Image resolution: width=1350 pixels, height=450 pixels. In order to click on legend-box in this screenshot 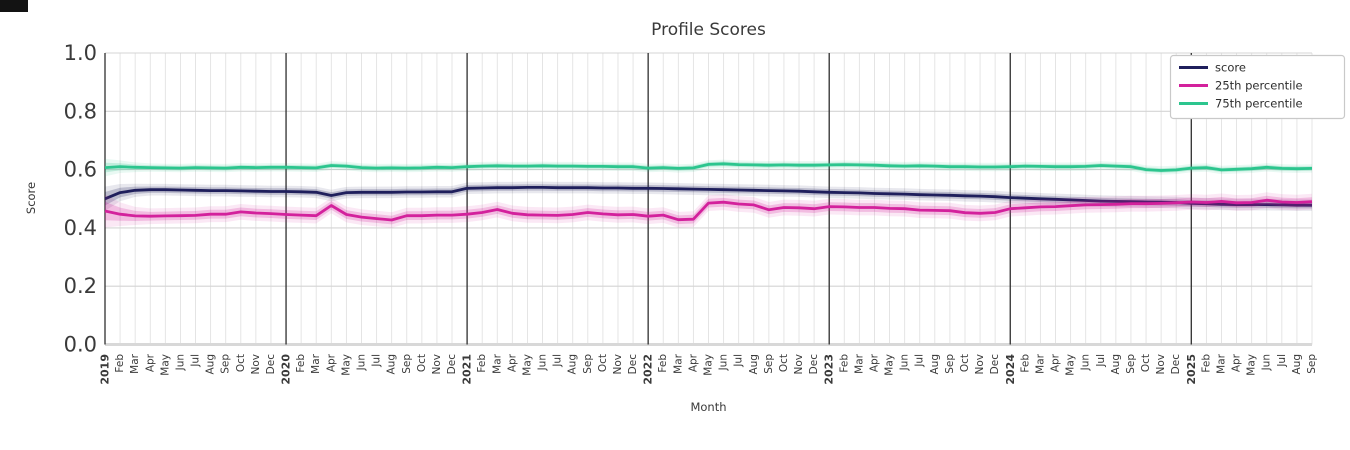, I will do `click(1257, 87)`.